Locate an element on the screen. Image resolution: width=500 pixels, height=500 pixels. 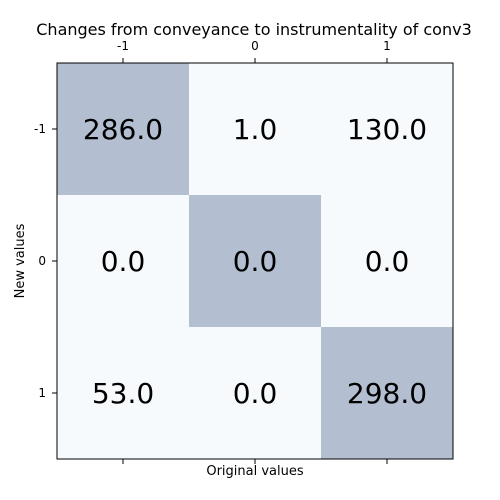
top-x-tick-label-1: 0 is located at coordinates (255, 46).